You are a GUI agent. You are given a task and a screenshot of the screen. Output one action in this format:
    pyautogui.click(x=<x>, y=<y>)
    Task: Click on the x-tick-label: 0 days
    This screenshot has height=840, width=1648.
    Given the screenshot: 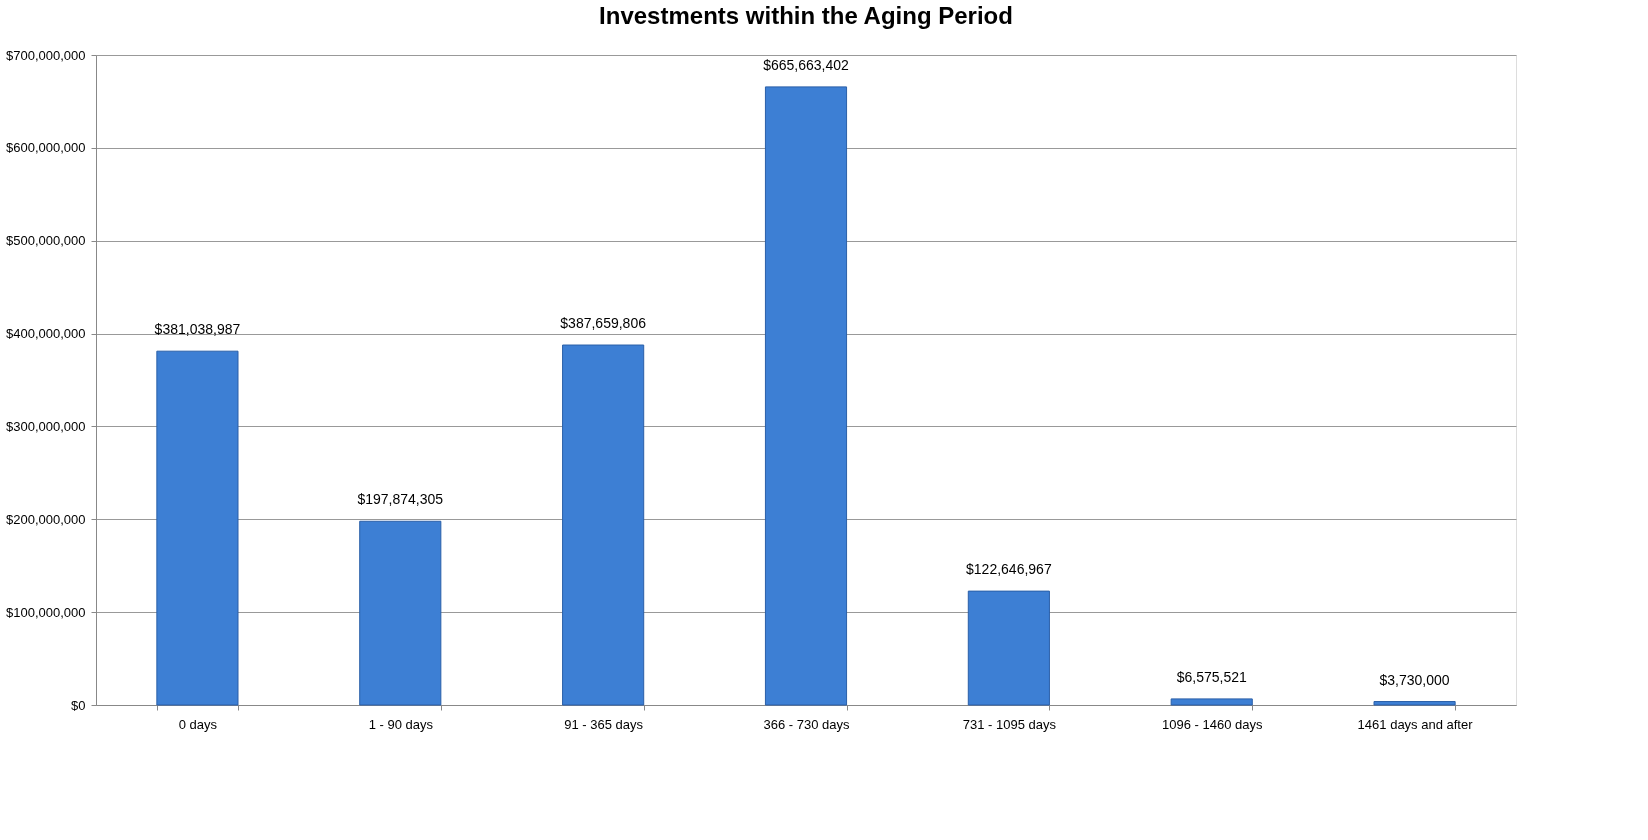 What is the action you would take?
    pyautogui.click(x=198, y=724)
    